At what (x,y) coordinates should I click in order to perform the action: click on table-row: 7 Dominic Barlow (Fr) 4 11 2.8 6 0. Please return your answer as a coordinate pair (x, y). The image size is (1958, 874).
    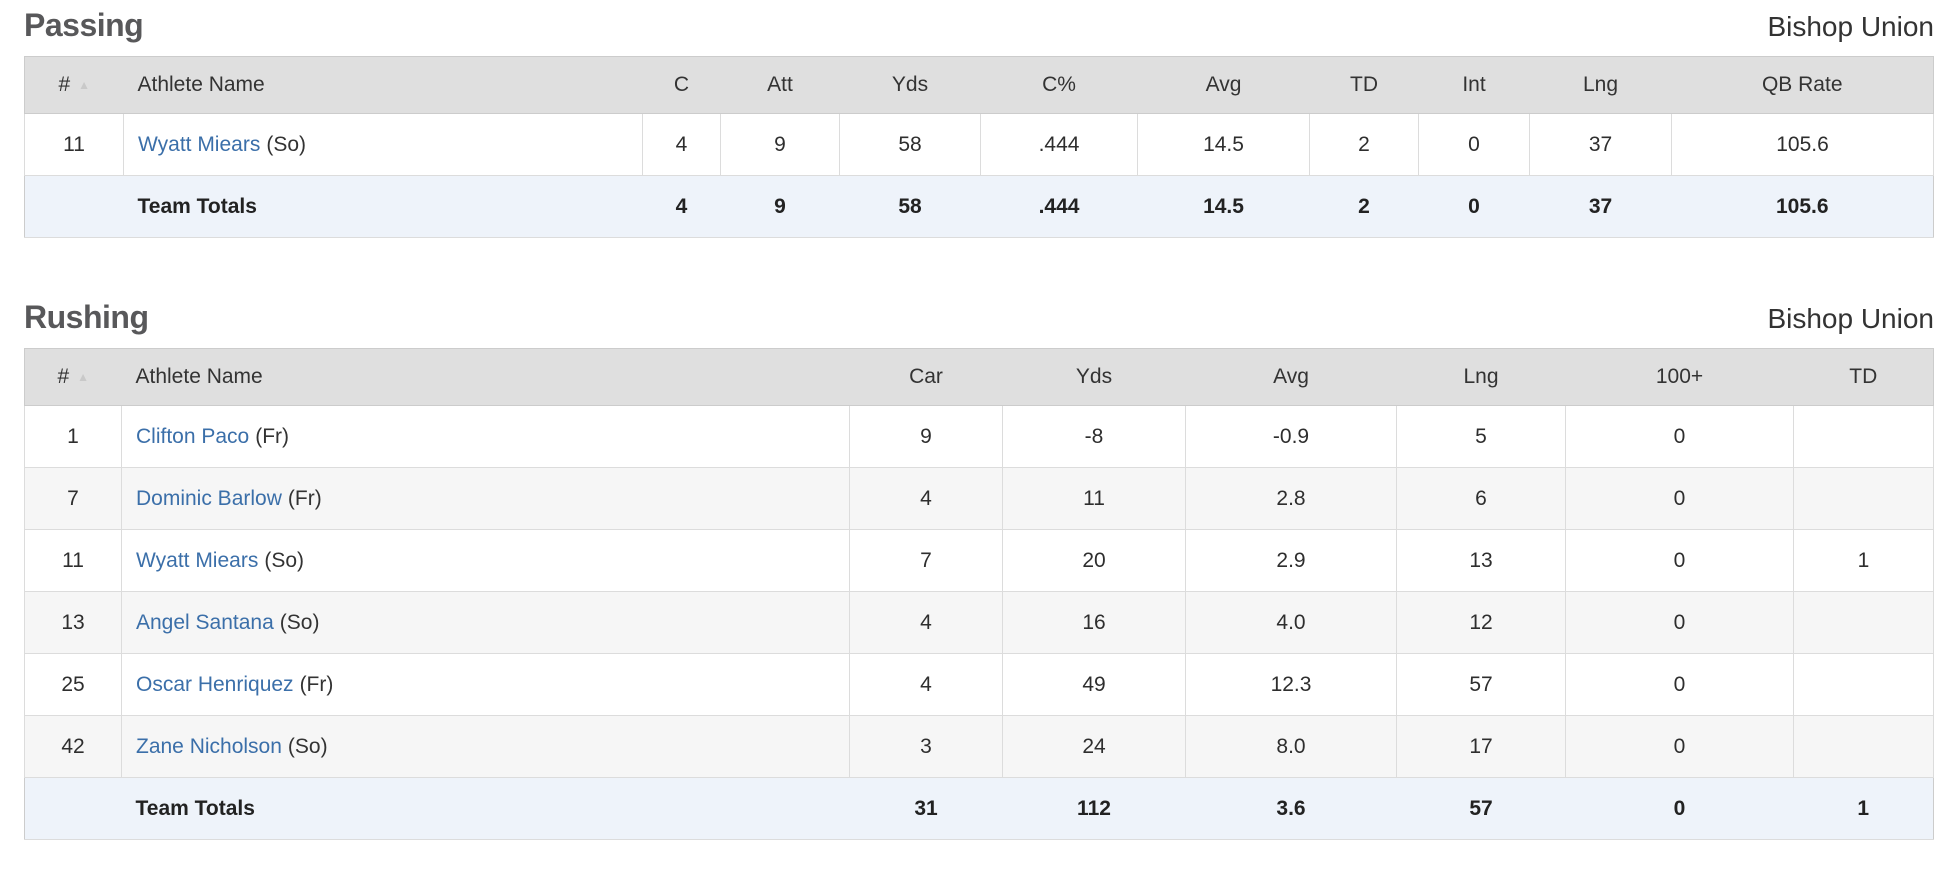
    Looking at the image, I should click on (979, 498).